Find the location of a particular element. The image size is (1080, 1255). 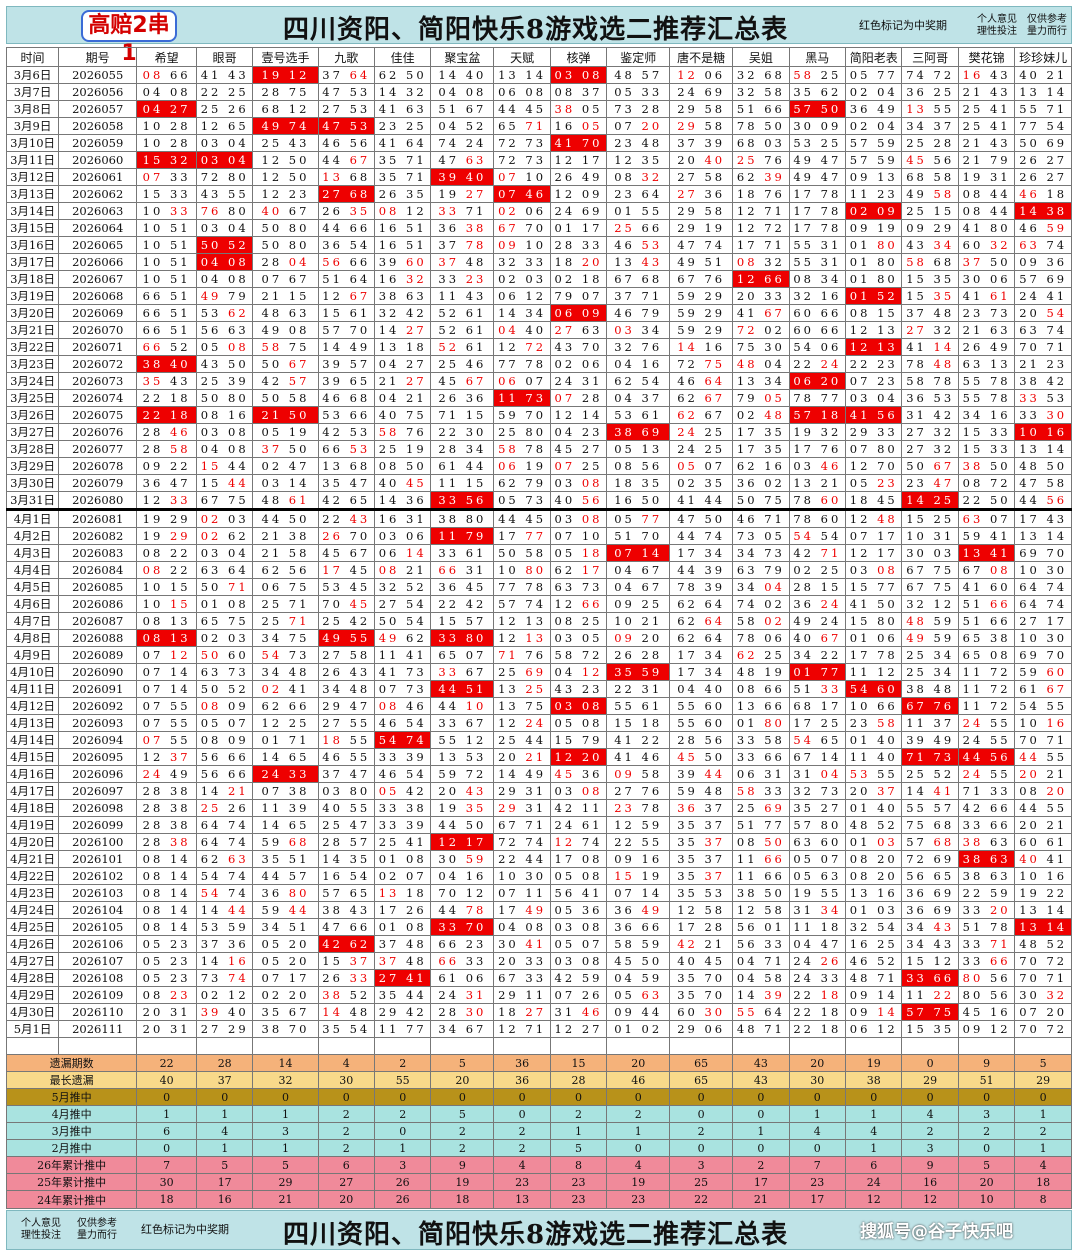

pick-cell: 06 31 is located at coordinates (761, 774).